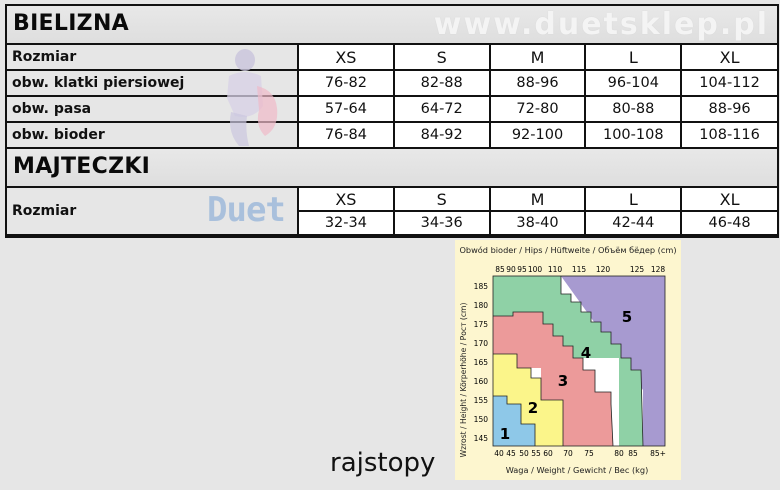 The image size is (780, 490). Describe the element at coordinates (634, 83) in the screenshot. I see `table-cell: 96-104` at that location.